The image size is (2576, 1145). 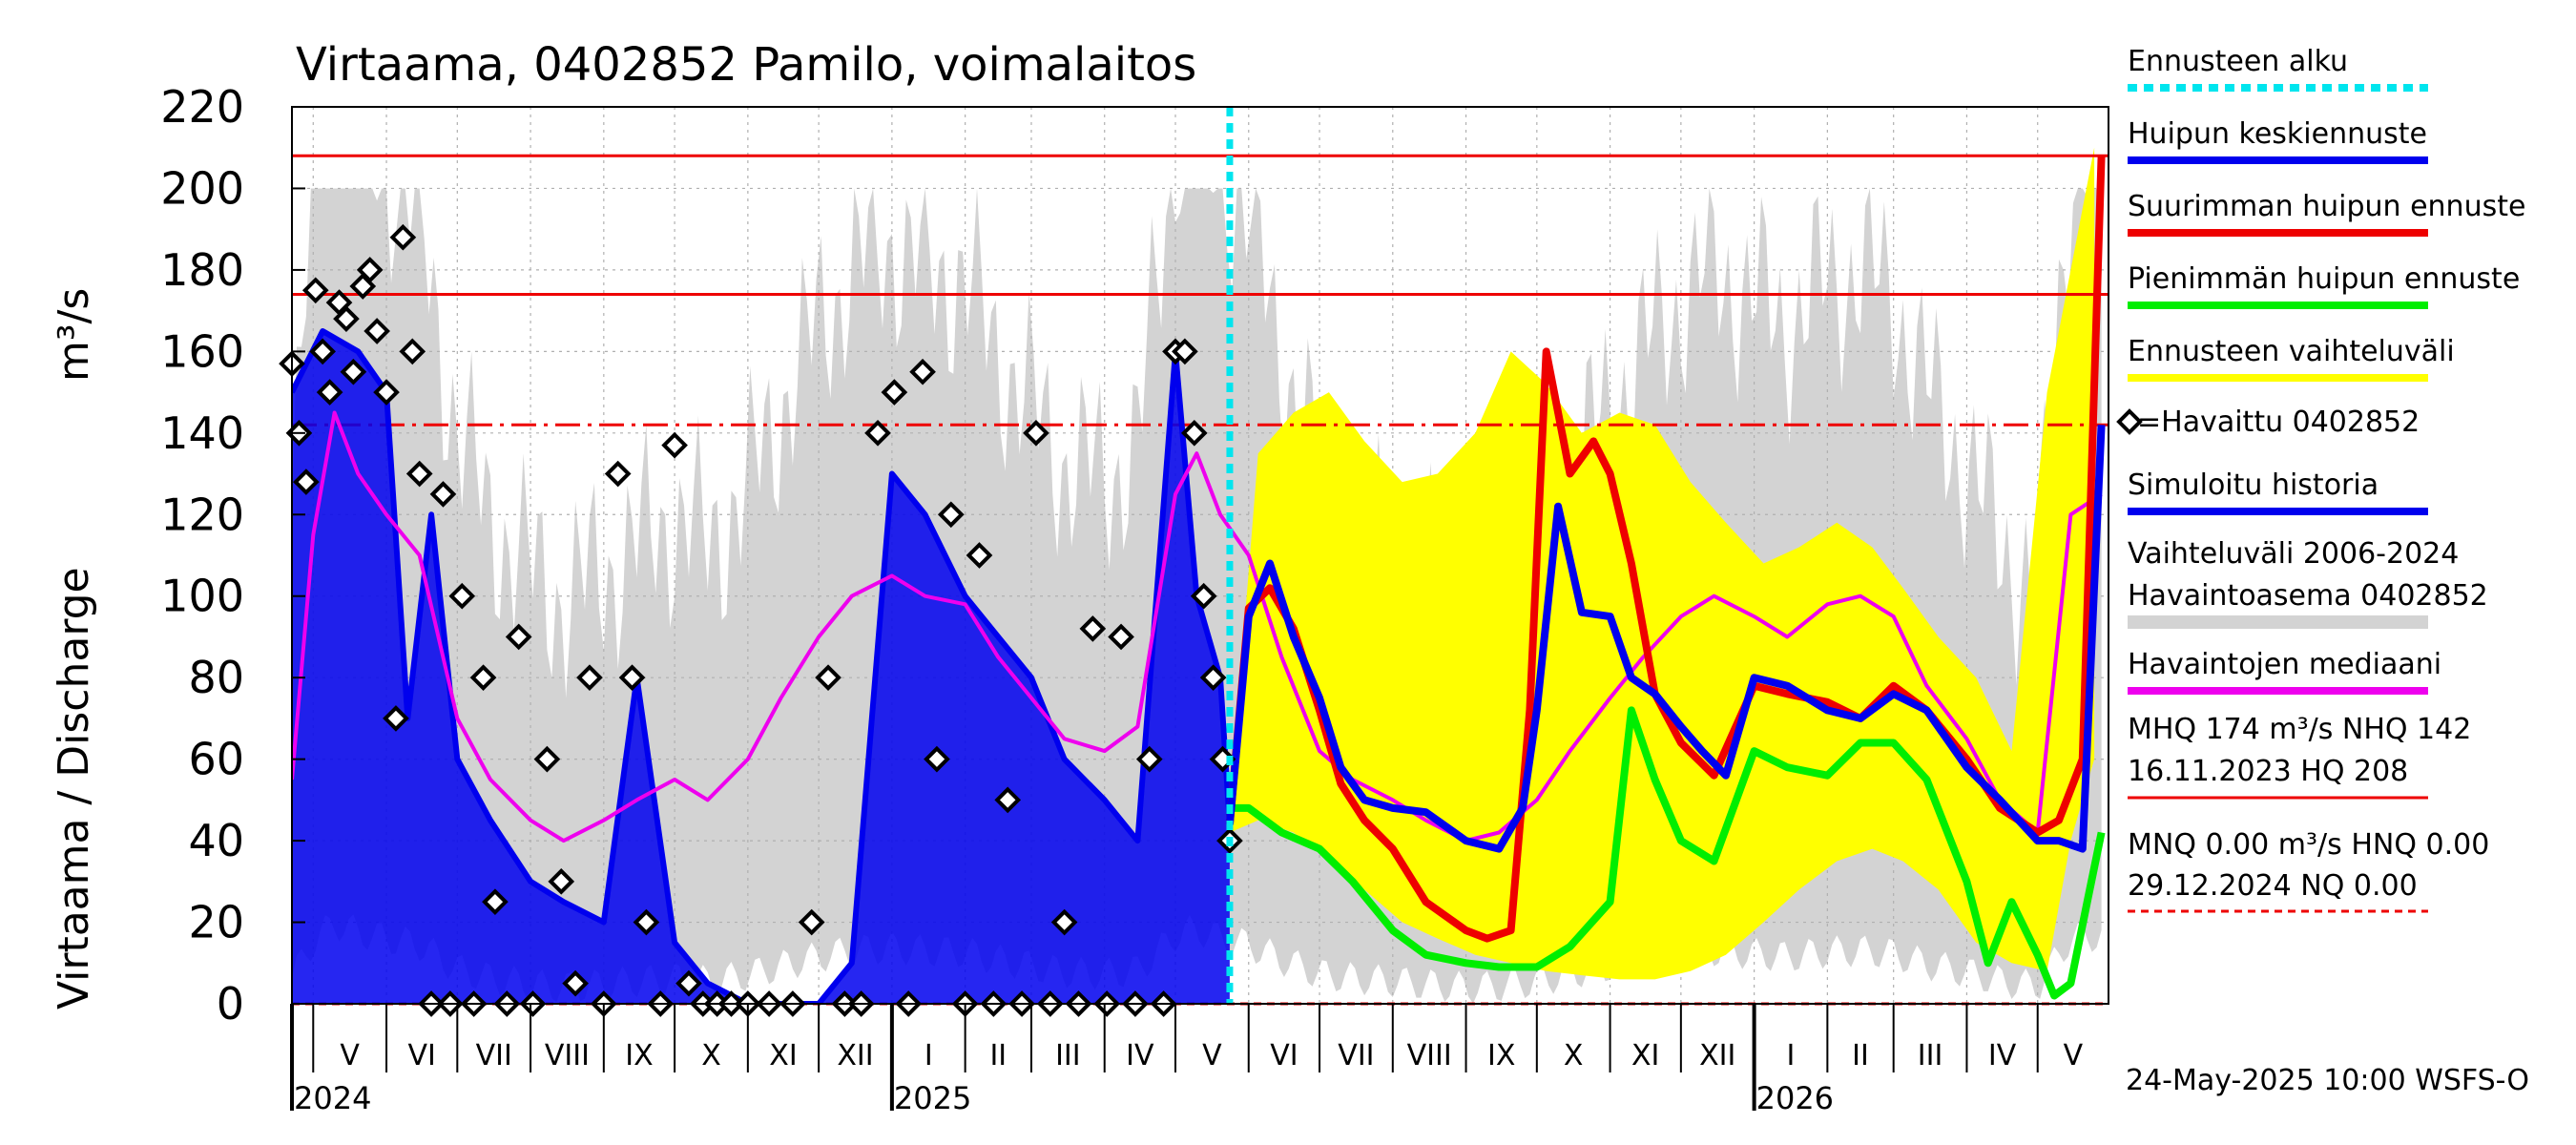 What do you see at coordinates (2299, 730) in the screenshot?
I see `stats-line-1: MHQ 174 m³/s NHQ 142` at bounding box center [2299, 730].